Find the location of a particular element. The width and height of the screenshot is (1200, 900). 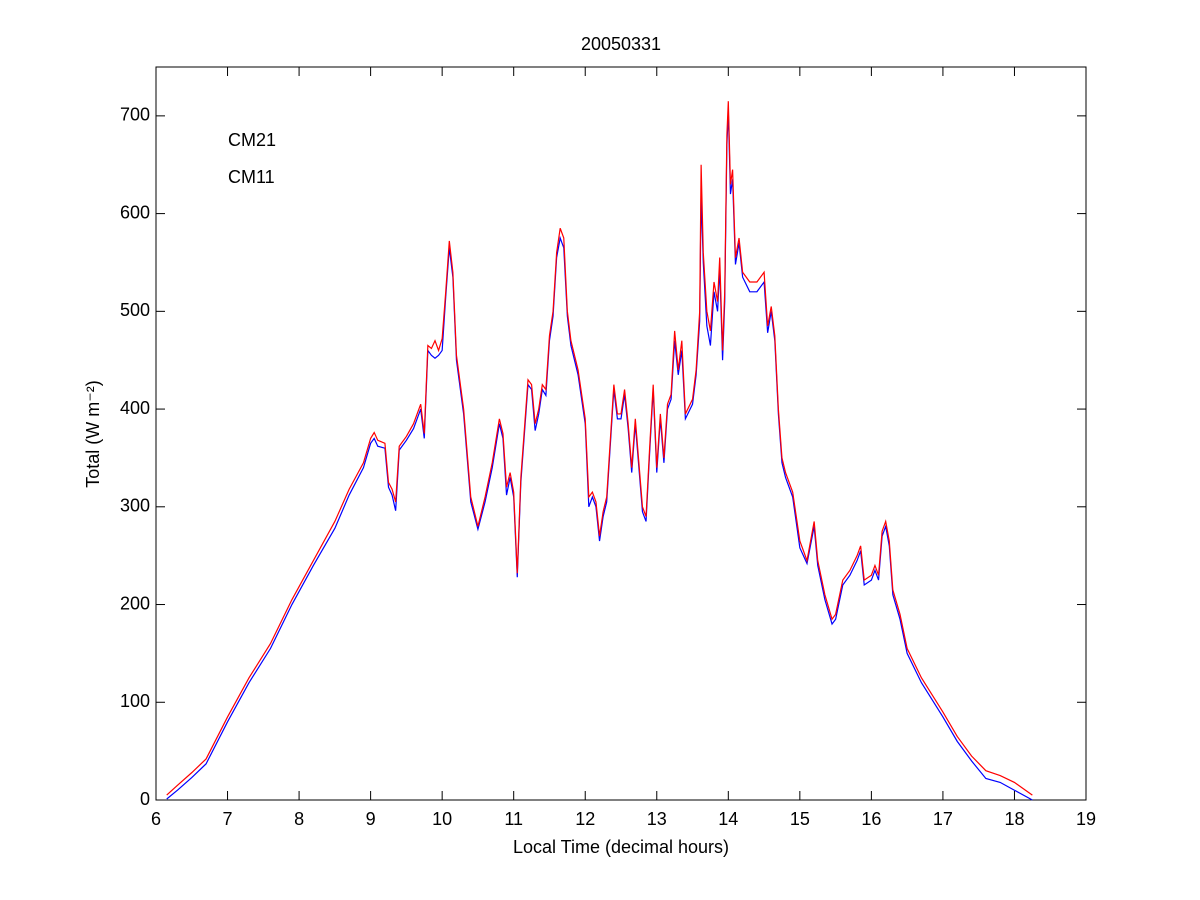

x-tick-label: 19 is located at coordinates (1086, 819).